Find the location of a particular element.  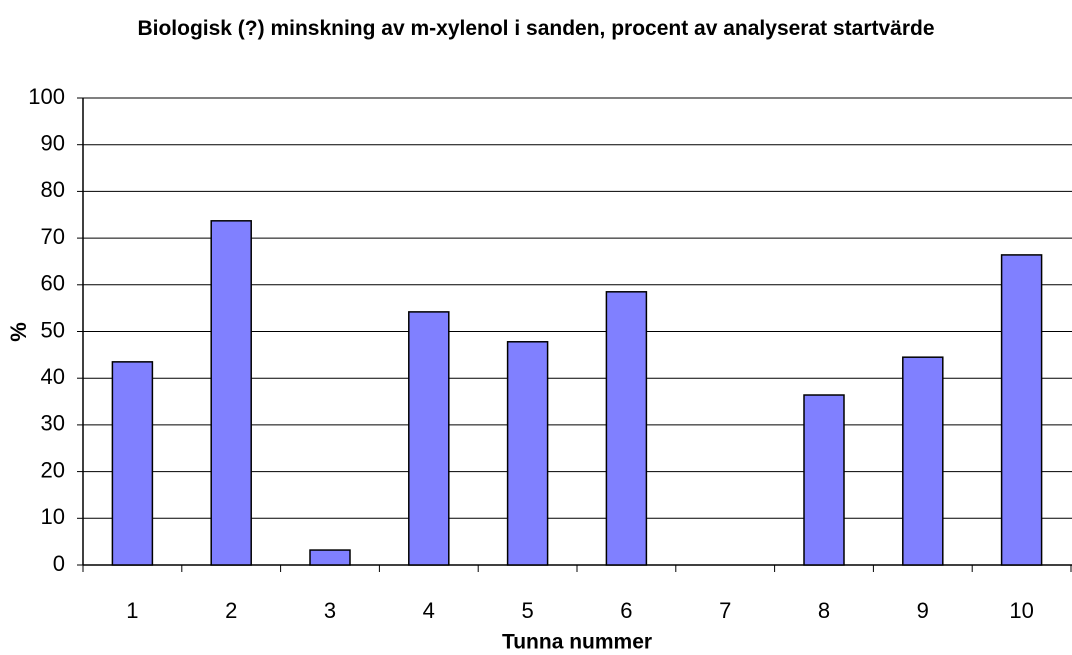

x-tick-label: 1 is located at coordinates (132, 610).